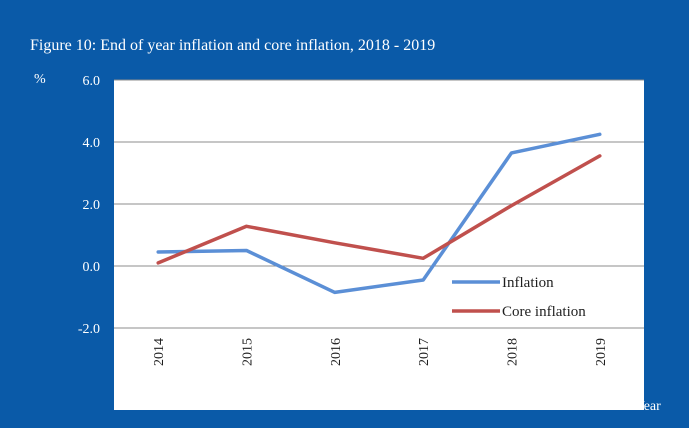 The height and width of the screenshot is (428, 689). Describe the element at coordinates (519, 297) in the screenshot. I see `legend: Inflation Core inflation` at that location.